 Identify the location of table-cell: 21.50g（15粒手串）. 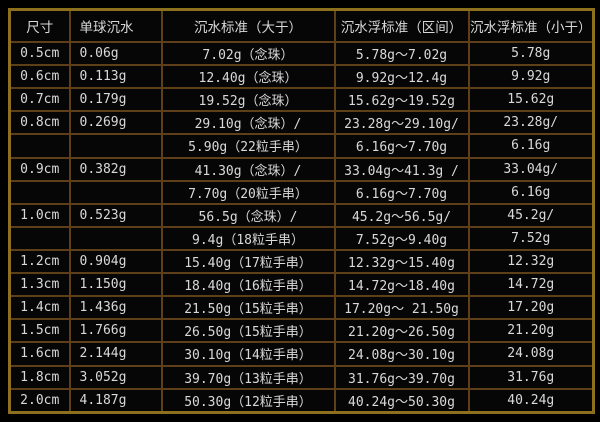
(248, 308).